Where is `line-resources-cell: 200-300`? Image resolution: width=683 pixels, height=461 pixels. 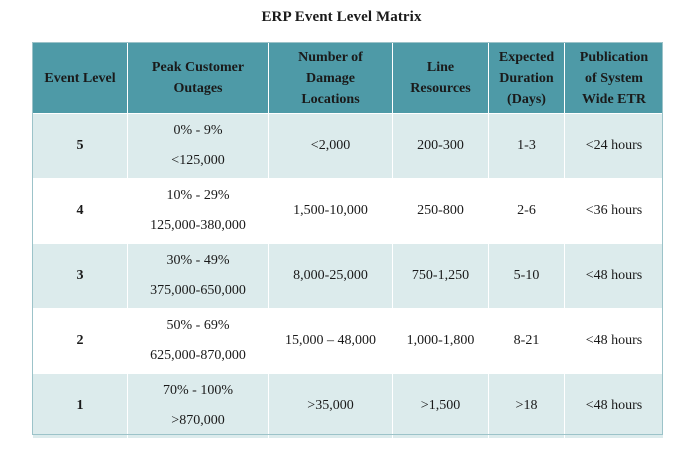 line-resources-cell: 200-300 is located at coordinates (440, 146).